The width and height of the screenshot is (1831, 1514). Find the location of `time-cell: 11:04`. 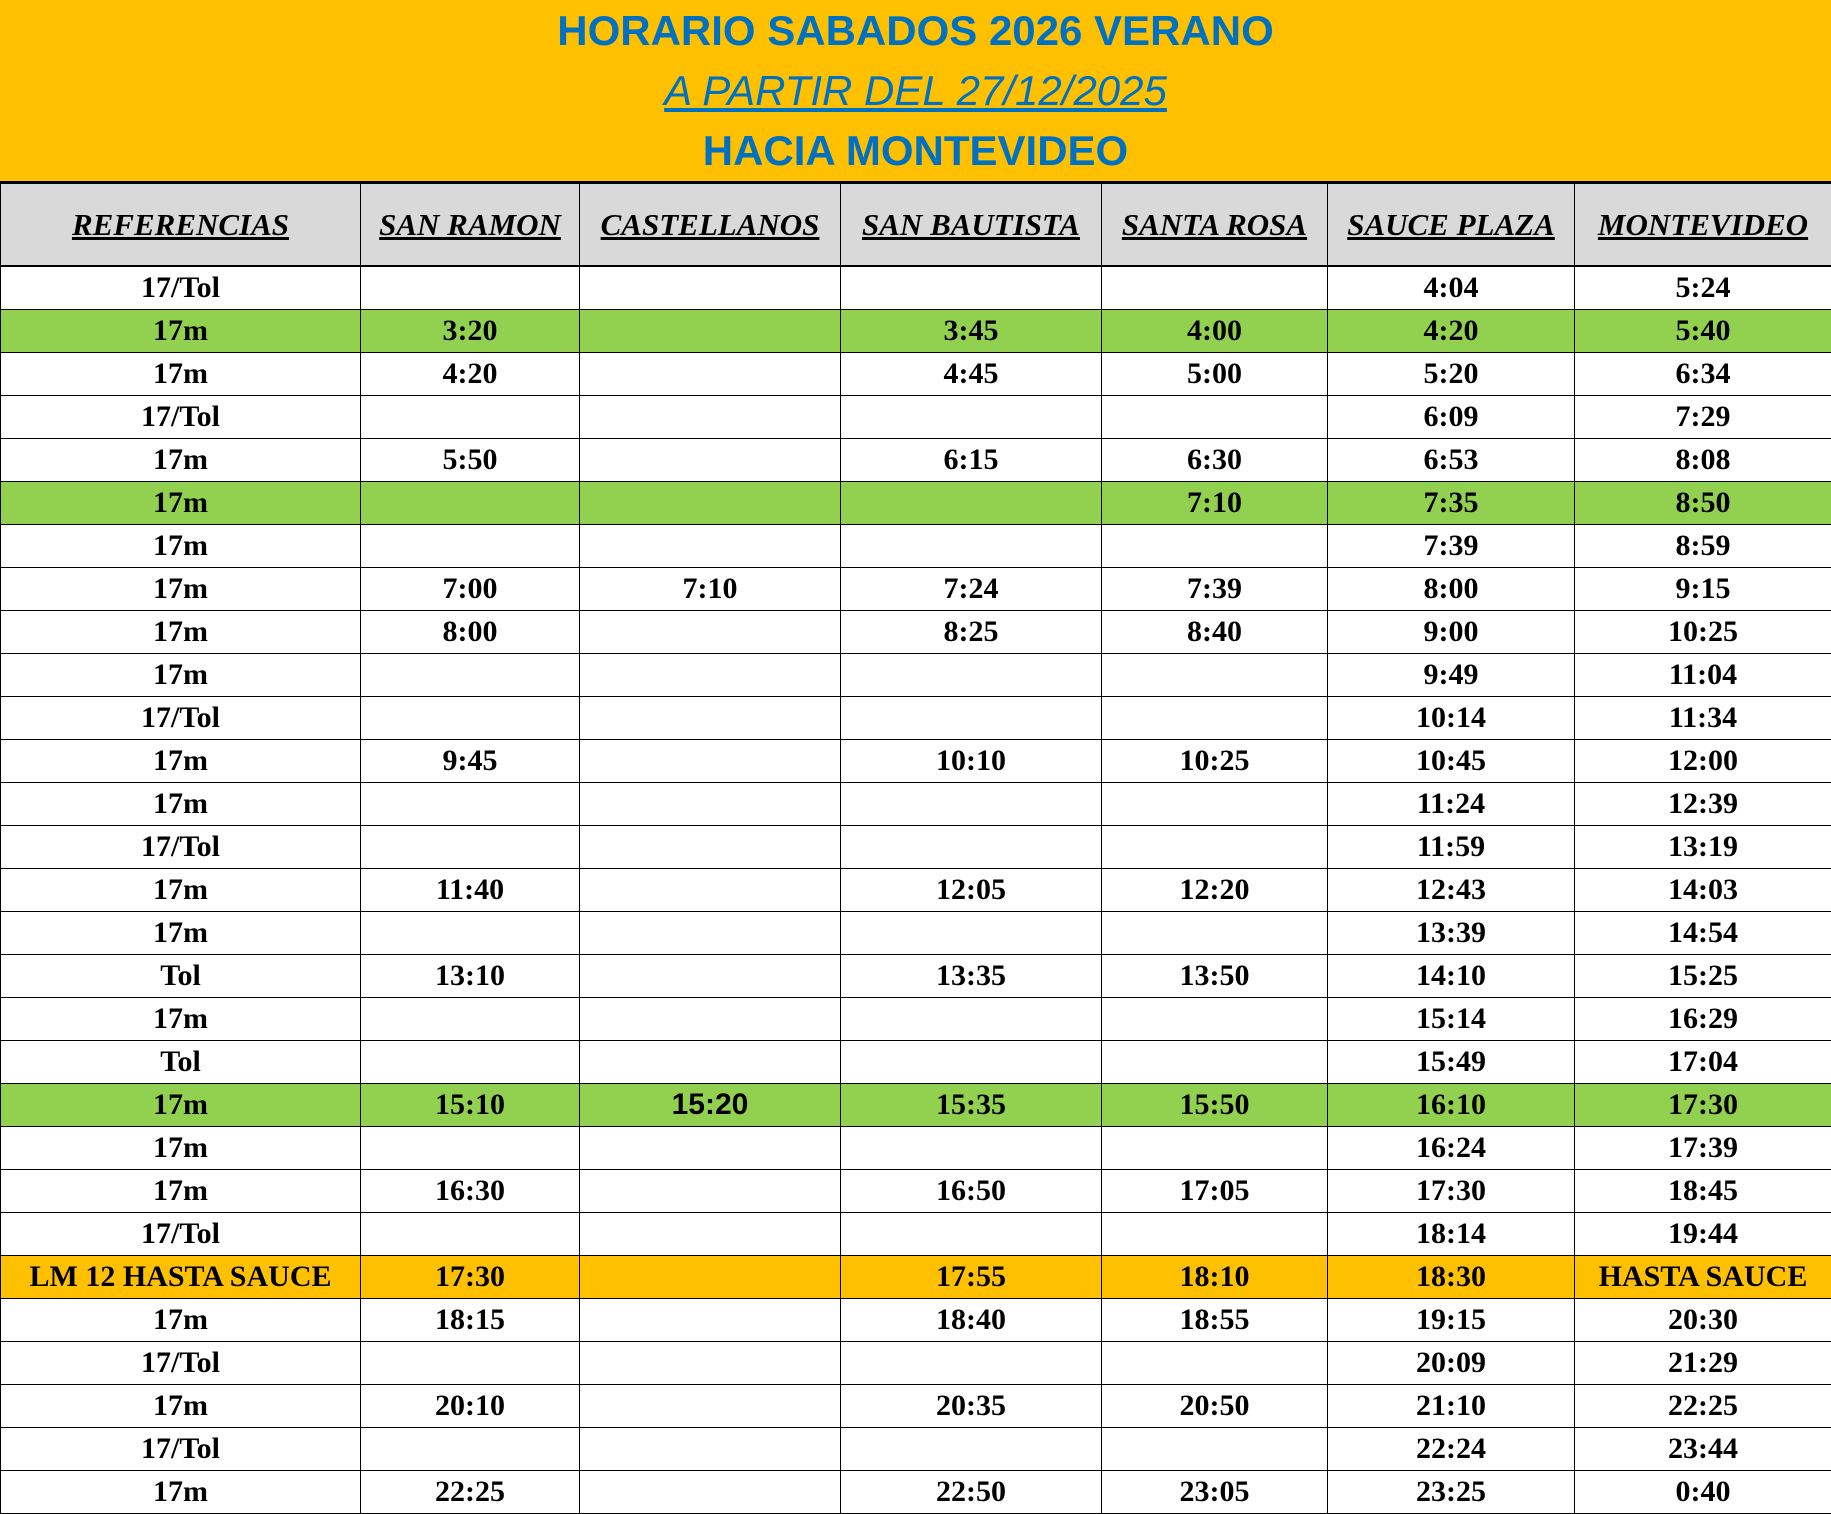

time-cell: 11:04 is located at coordinates (1703, 675).